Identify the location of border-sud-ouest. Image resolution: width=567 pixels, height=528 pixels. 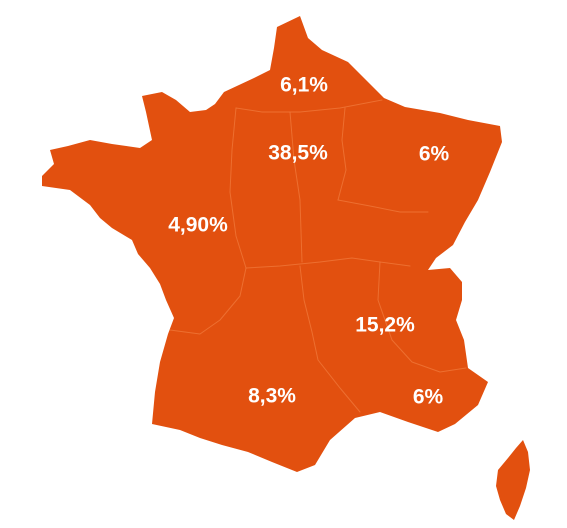
(208, 301).